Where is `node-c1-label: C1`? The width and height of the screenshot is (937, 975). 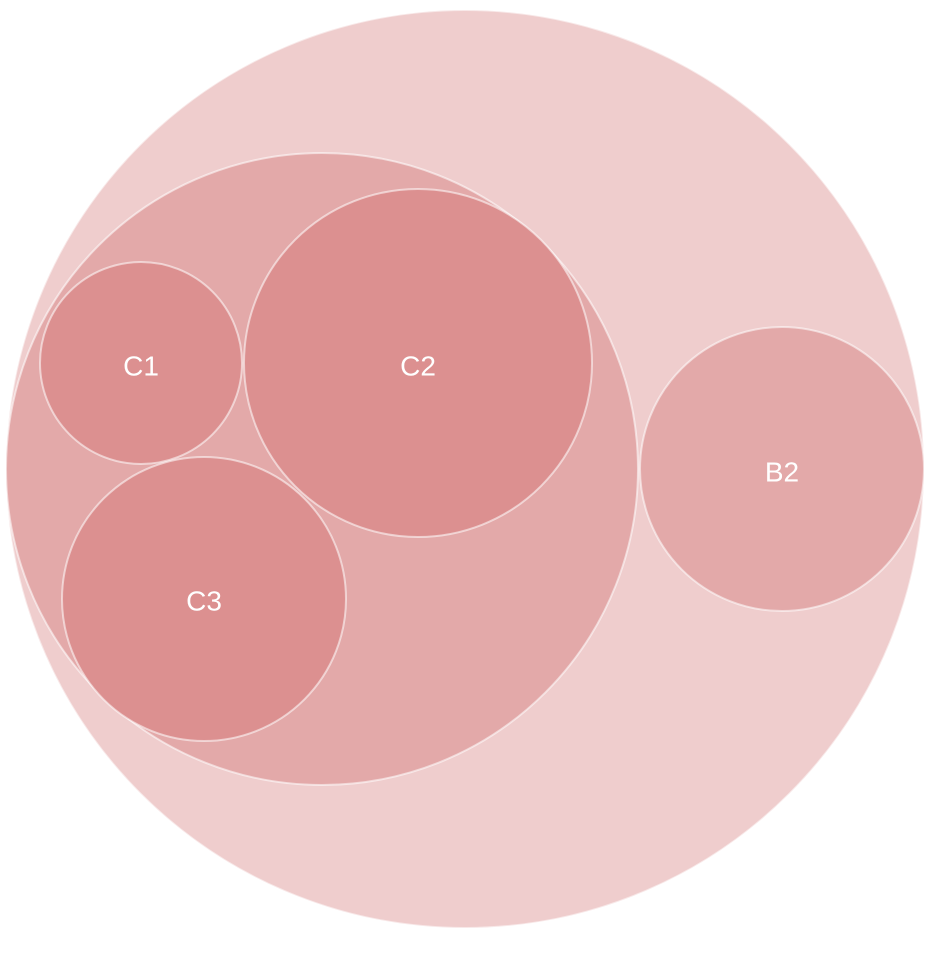
node-c1-label: C1 is located at coordinates (141, 366).